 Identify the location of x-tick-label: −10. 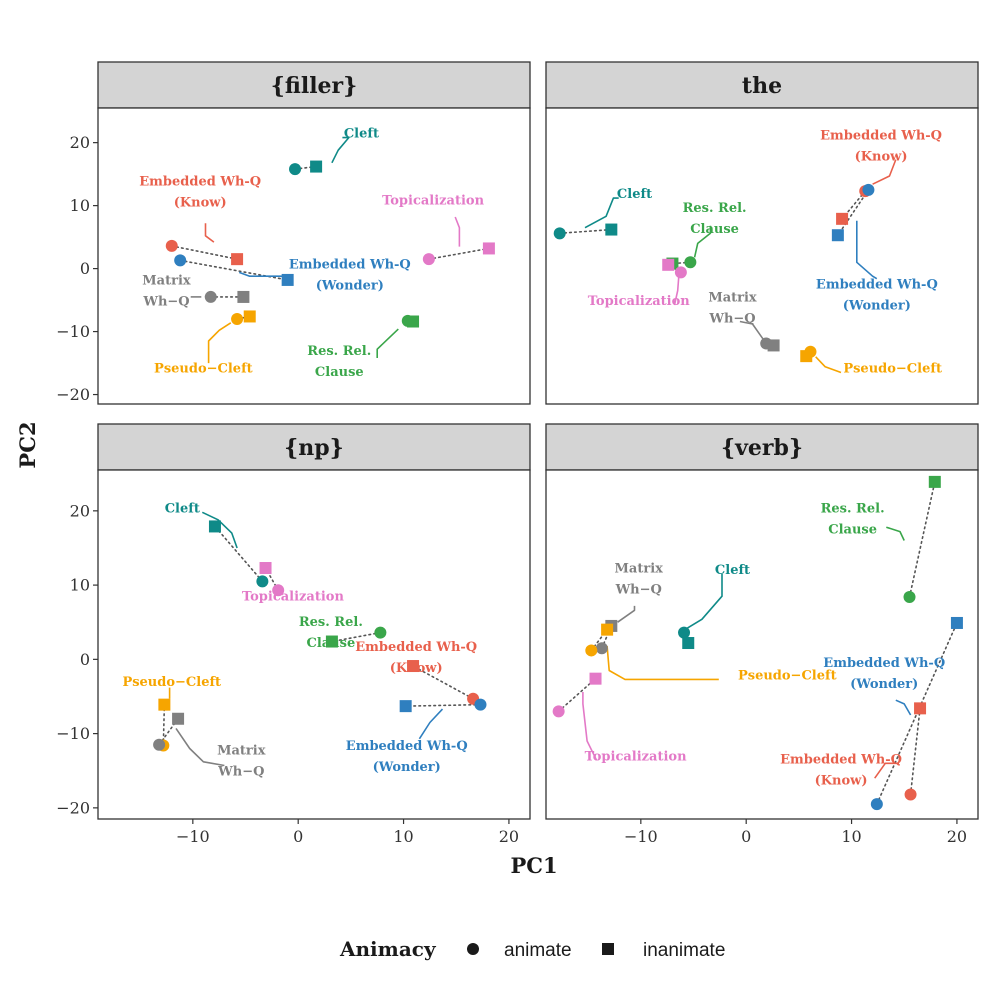
(193, 836).